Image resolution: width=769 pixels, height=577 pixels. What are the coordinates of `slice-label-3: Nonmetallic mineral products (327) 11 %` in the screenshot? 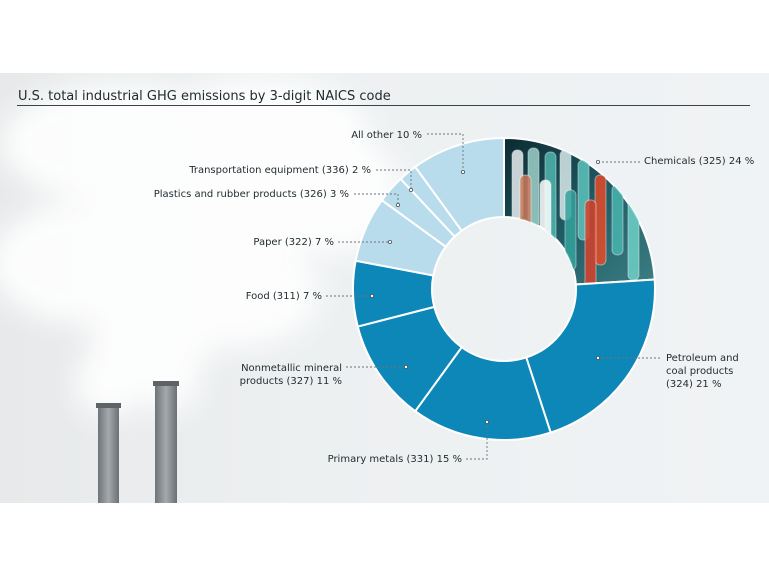 It's located at (291, 375).